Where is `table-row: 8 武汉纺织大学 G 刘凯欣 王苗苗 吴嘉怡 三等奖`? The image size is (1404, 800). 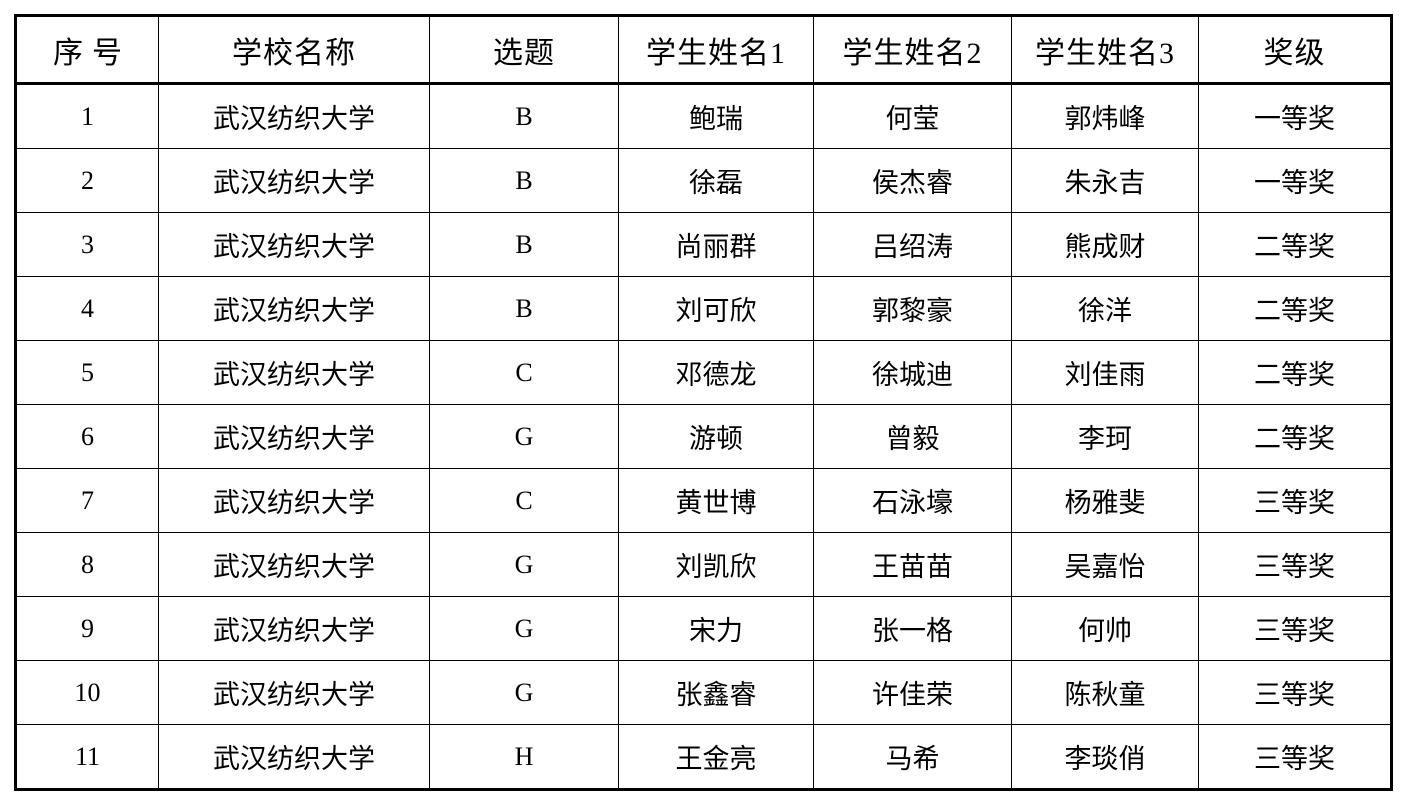 table-row: 8 武汉纺织大学 G 刘凯欣 王苗苗 吴嘉怡 三等奖 is located at coordinates (703, 564).